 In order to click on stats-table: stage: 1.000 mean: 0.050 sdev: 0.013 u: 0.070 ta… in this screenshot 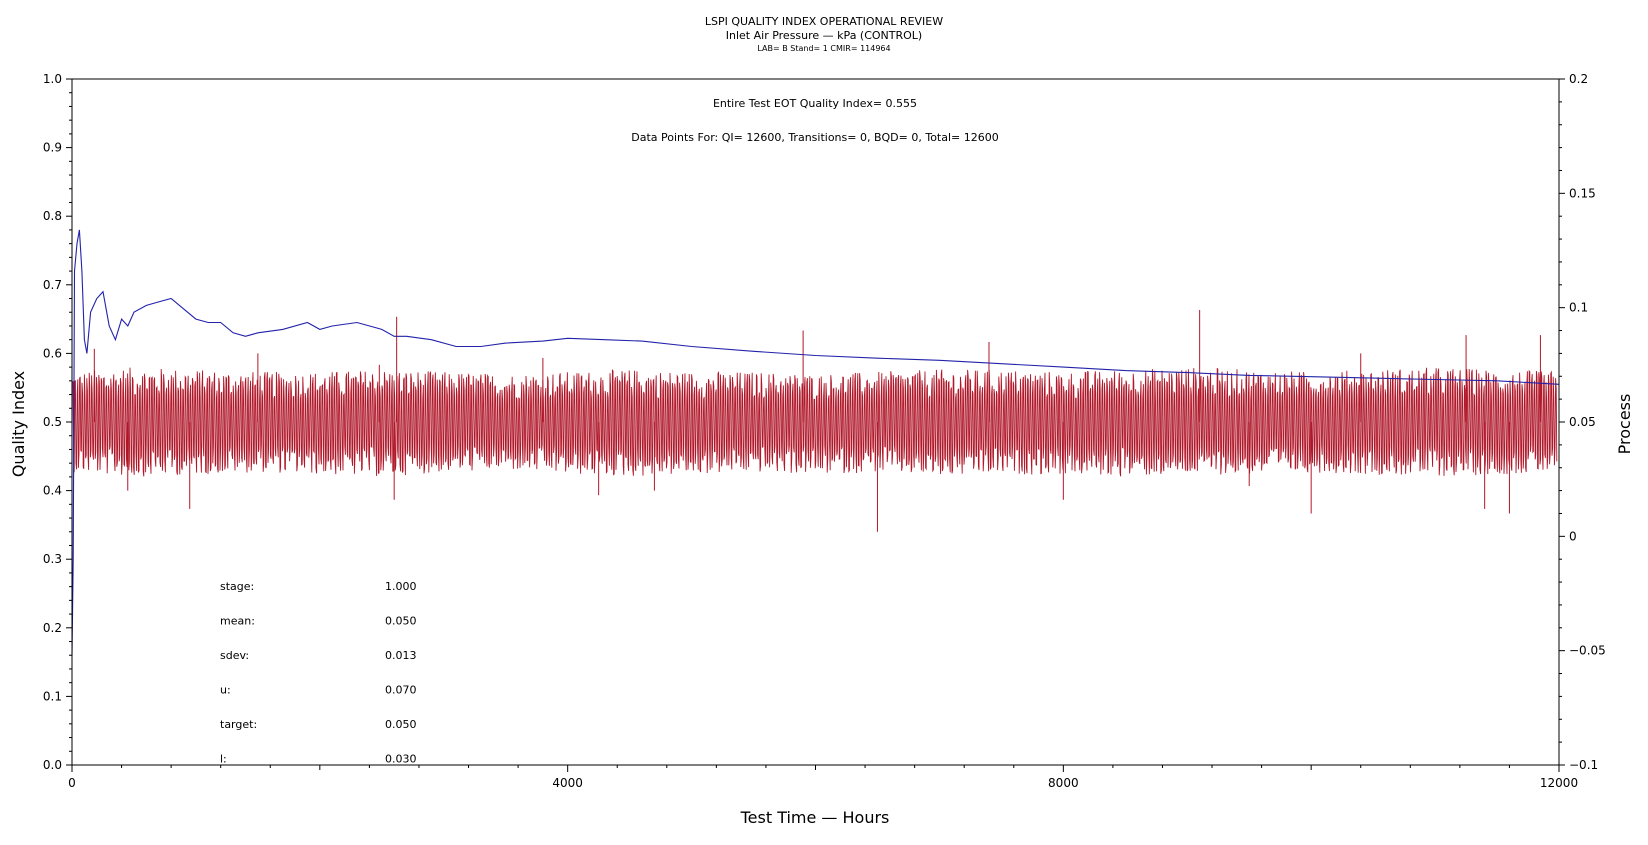, I will do `click(318, 673)`.